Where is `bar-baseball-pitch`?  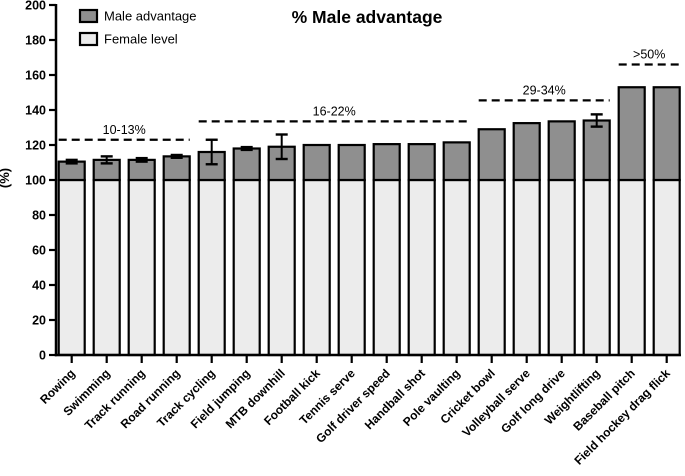 bar-baseball-pitch is located at coordinates (631, 221).